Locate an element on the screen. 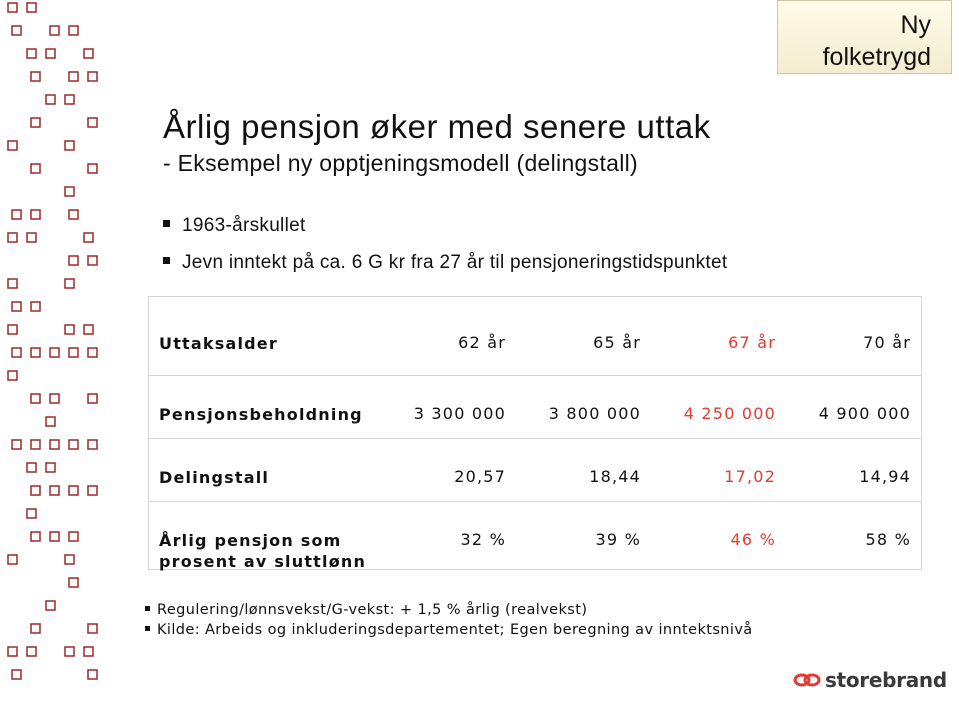 The image size is (959, 718). logo-icon is located at coordinates (807, 680).